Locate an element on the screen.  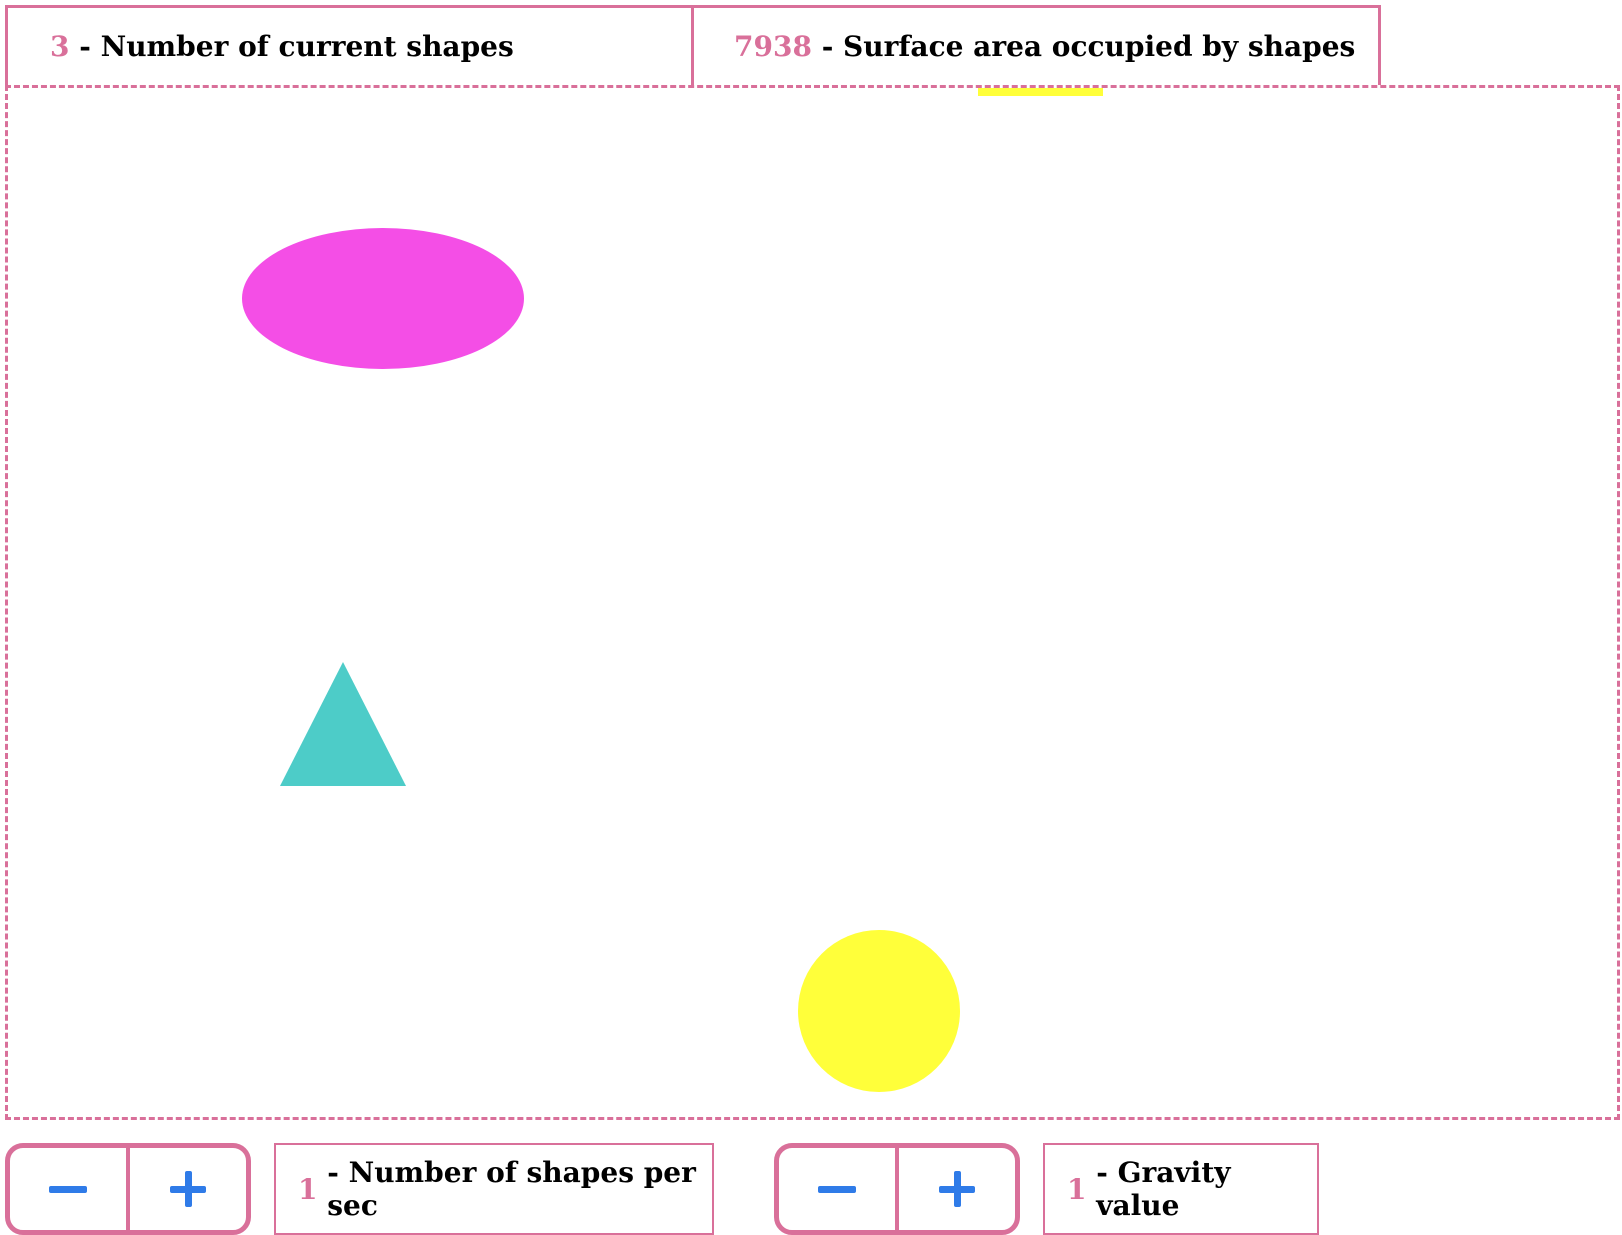
shapes-per-sec-decrease-button is located at coordinates (70, 1189).